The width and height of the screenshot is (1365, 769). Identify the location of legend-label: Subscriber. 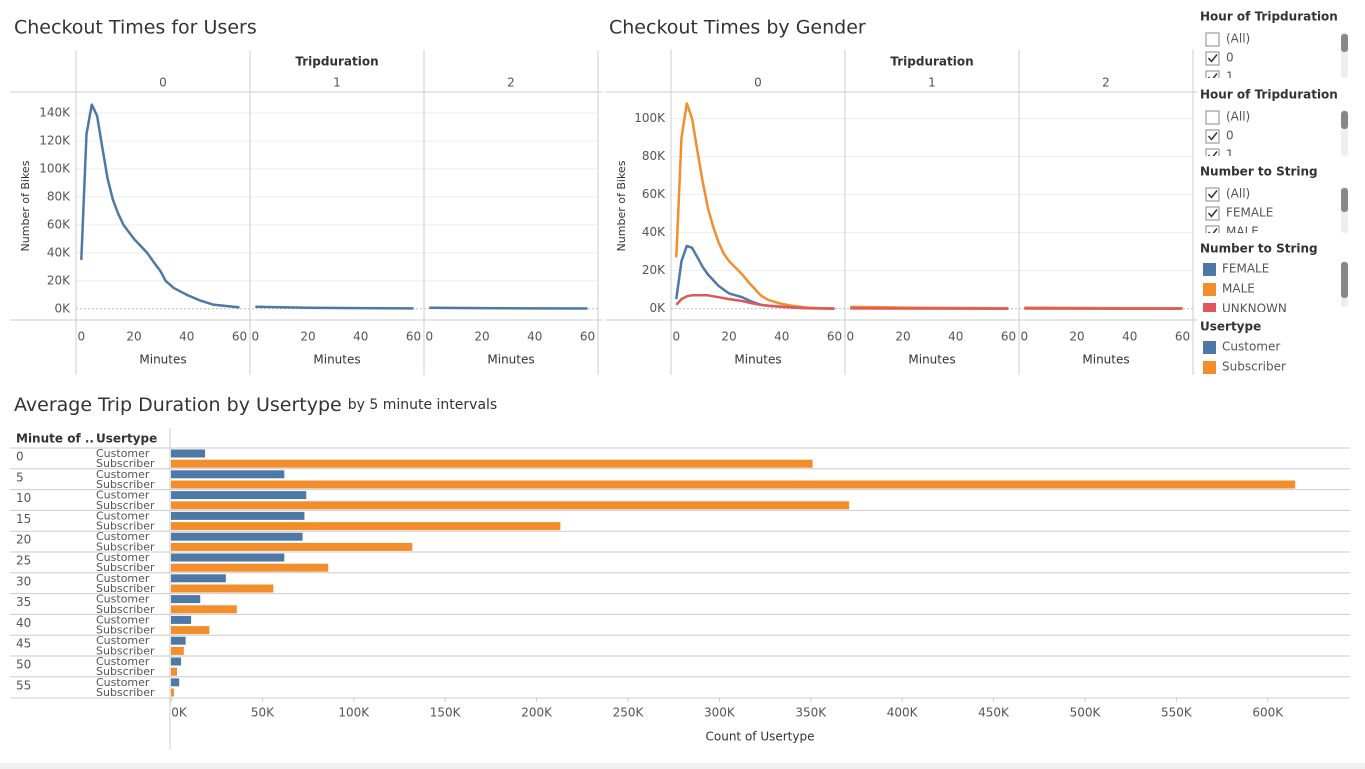
(1254, 367).